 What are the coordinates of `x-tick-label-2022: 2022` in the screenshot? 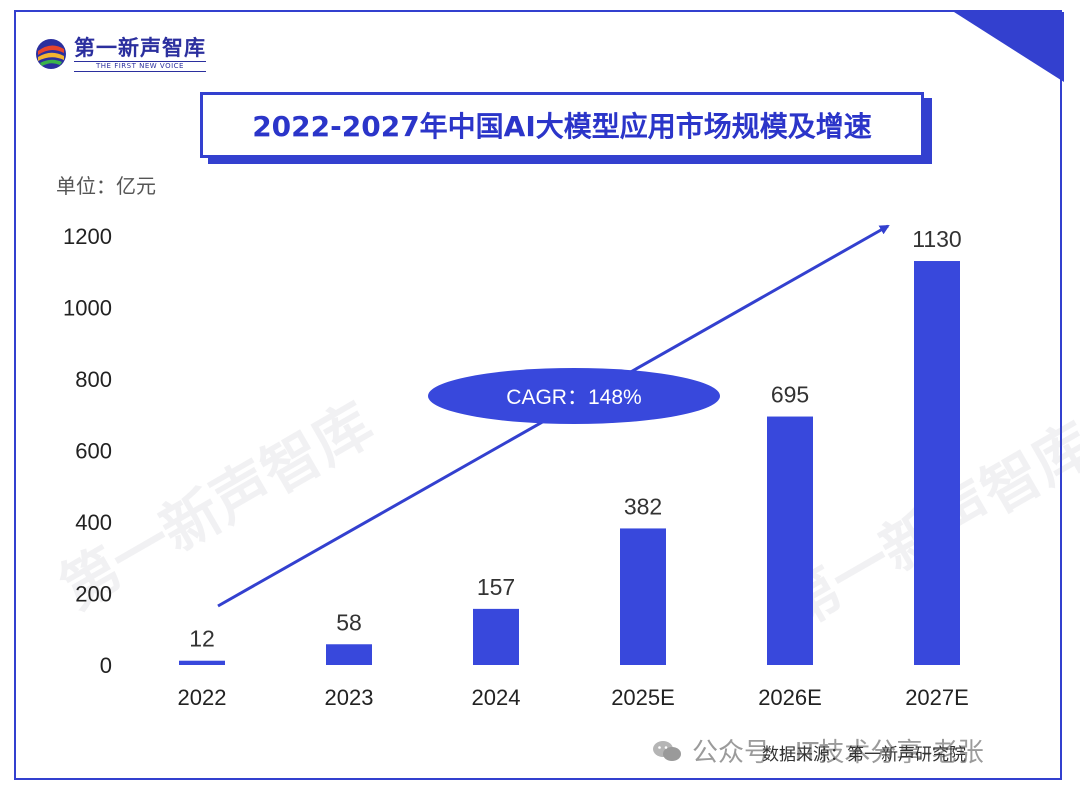 It's located at (202, 697).